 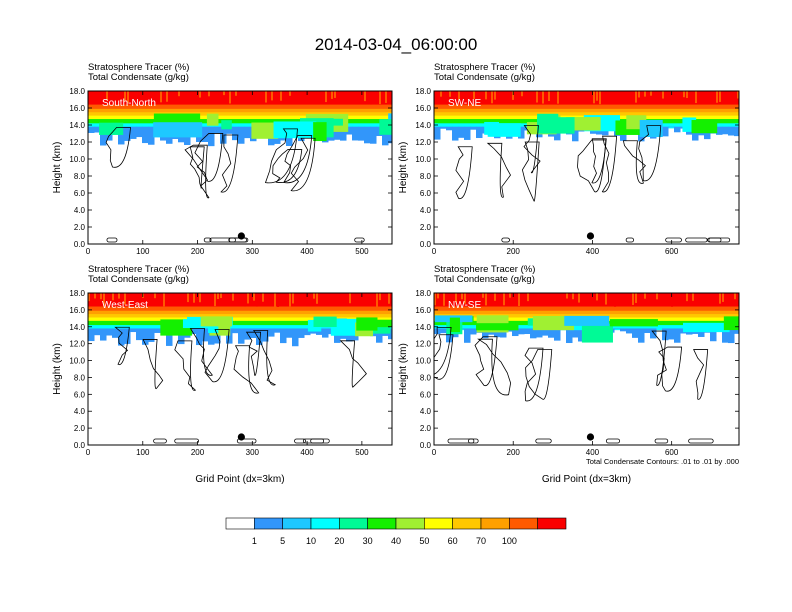 I want to click on plot-frame, so click(x=586, y=369).